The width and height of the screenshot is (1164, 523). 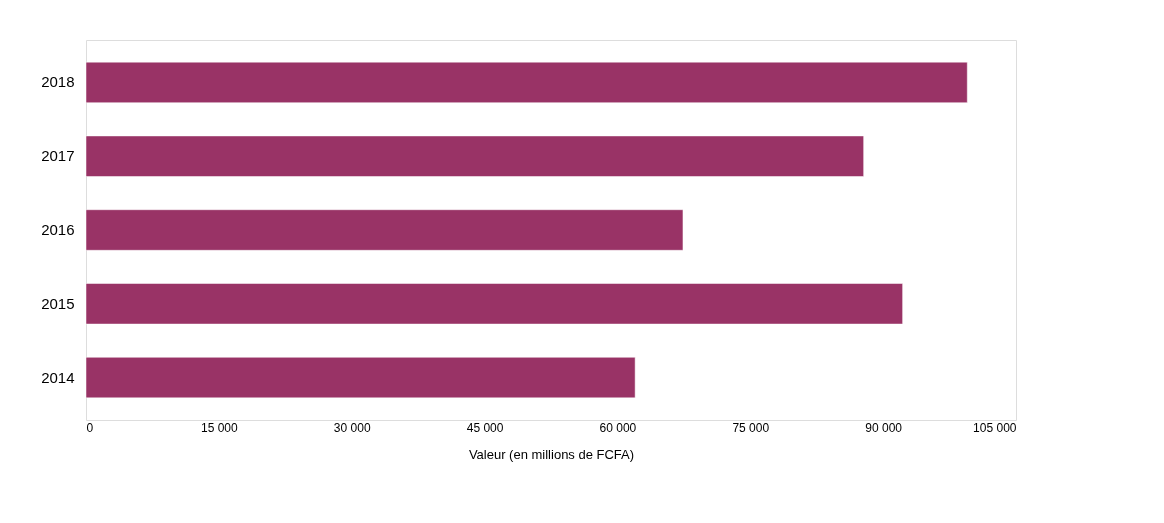 What do you see at coordinates (220, 427) in the screenshot?
I see `x-tick-label: 15 000` at bounding box center [220, 427].